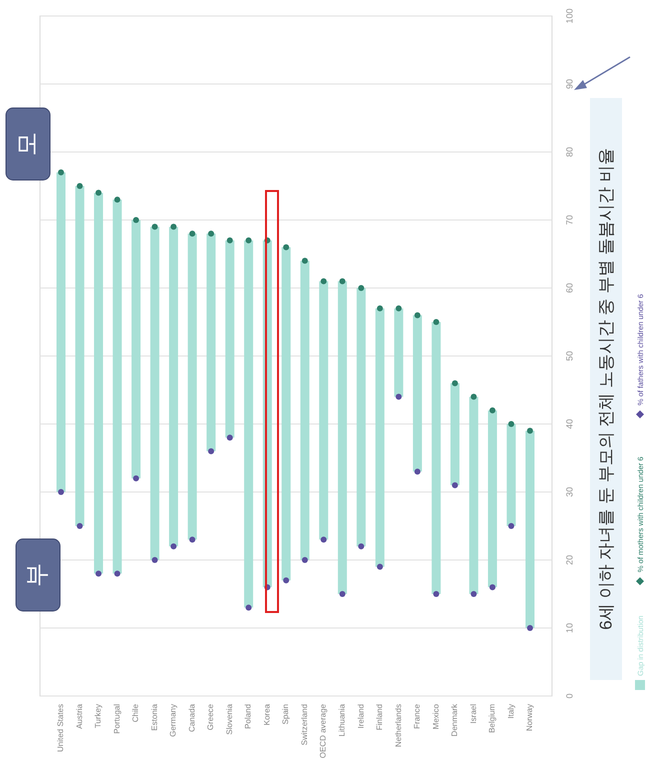  Describe the element at coordinates (435, 716) in the screenshot. I see `x-tick-label: Mexico` at that location.